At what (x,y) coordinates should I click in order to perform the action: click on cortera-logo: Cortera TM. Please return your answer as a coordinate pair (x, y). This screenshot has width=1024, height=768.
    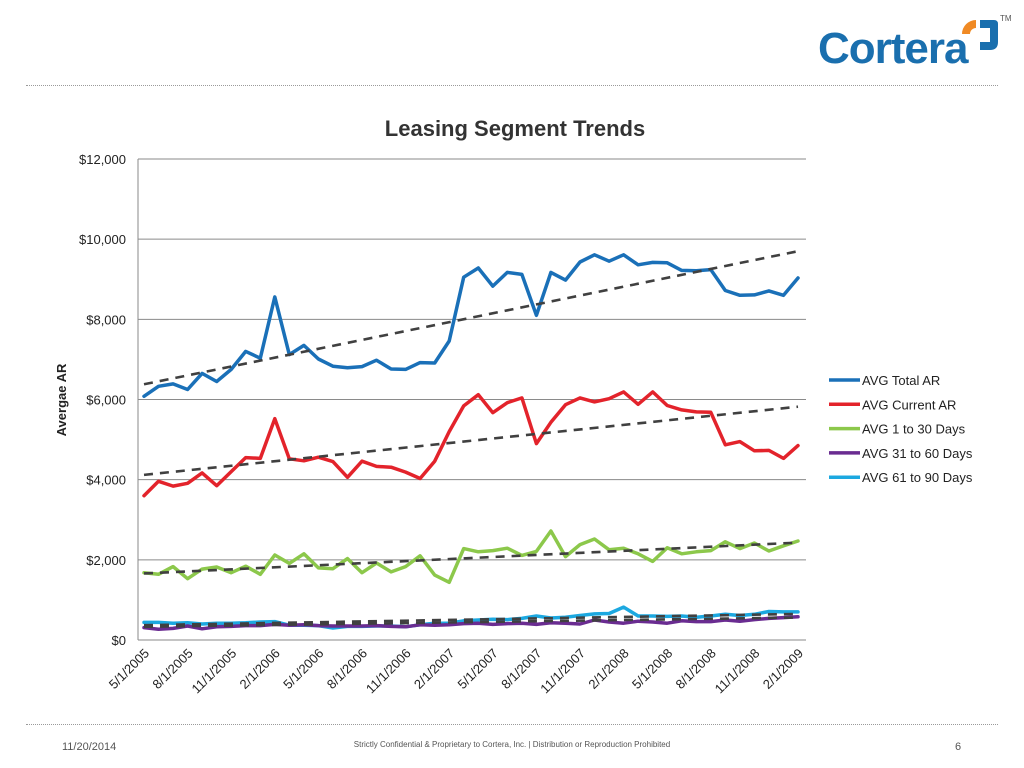
    Looking at the image, I should click on (915, 45).